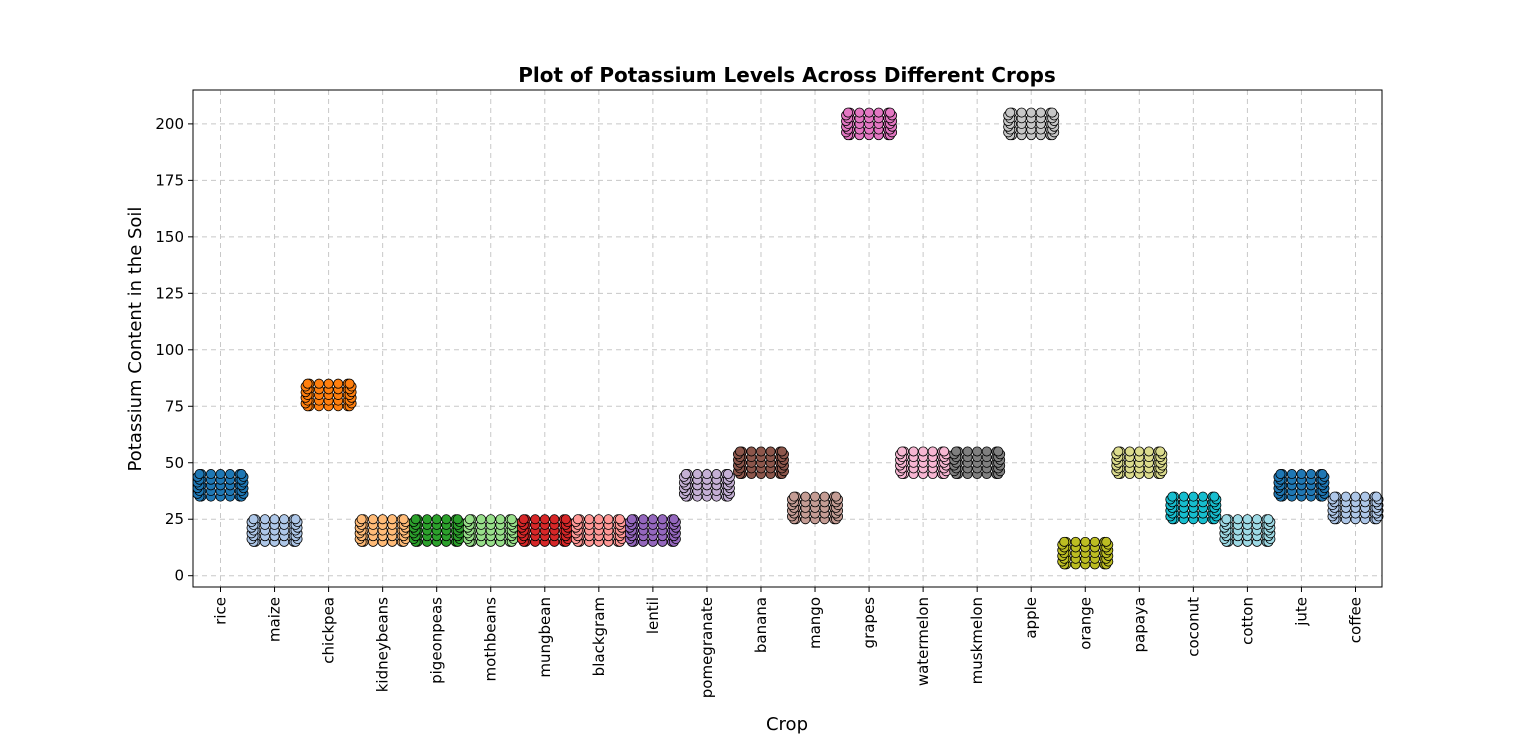  What do you see at coordinates (1139, 625) in the screenshot?
I see `x-tick-label-papaya: papaya` at bounding box center [1139, 625].